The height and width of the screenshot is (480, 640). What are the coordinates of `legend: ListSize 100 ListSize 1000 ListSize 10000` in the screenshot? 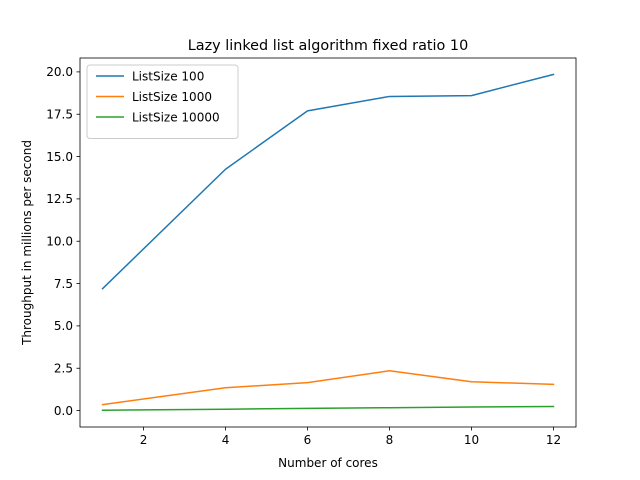 It's located at (162, 101).